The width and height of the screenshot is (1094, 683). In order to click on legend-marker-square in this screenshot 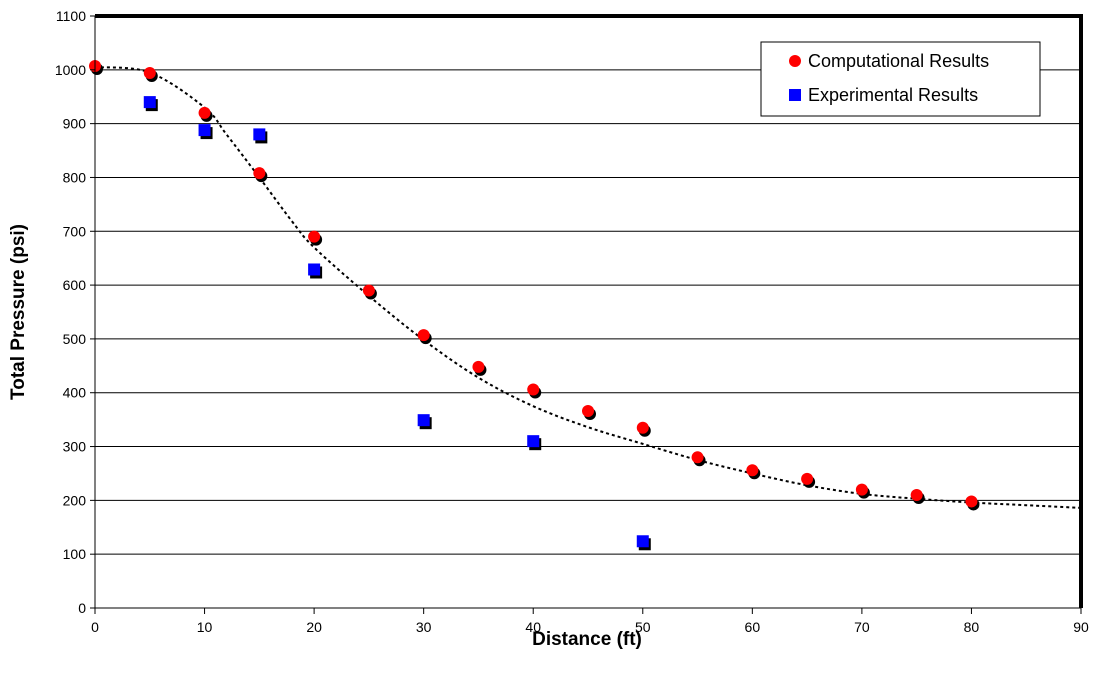, I will do `click(795, 95)`.